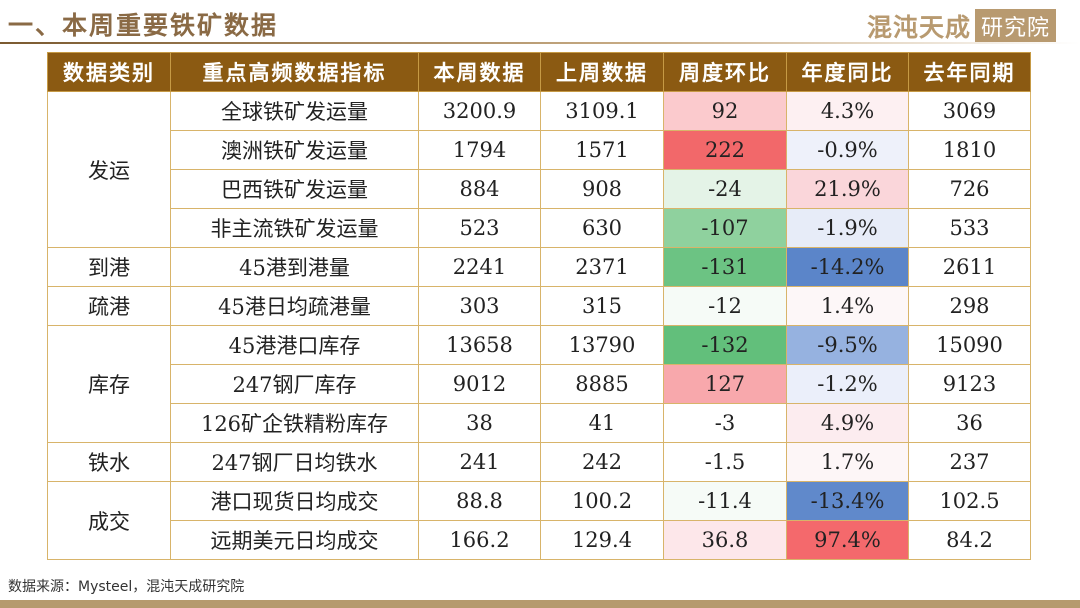 This screenshot has width=1080, height=608. I want to click on wow-change-cell: 36.8, so click(725, 540).